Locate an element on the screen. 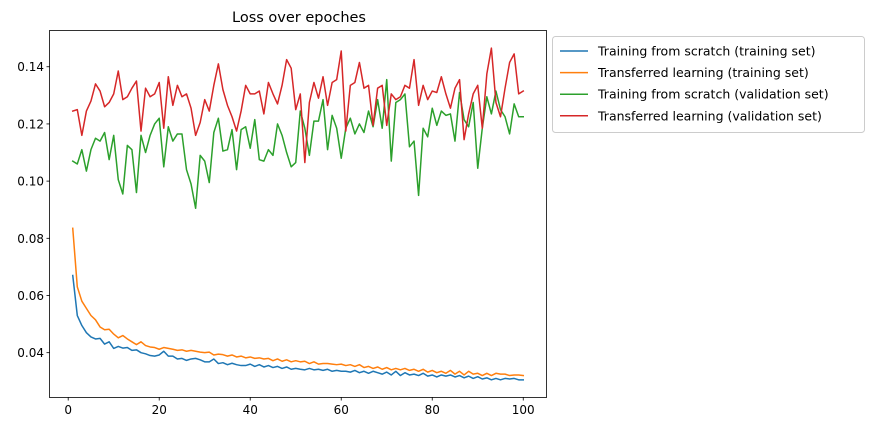 The width and height of the screenshot is (870, 433). x-tick-label: 0 is located at coordinates (68, 410).